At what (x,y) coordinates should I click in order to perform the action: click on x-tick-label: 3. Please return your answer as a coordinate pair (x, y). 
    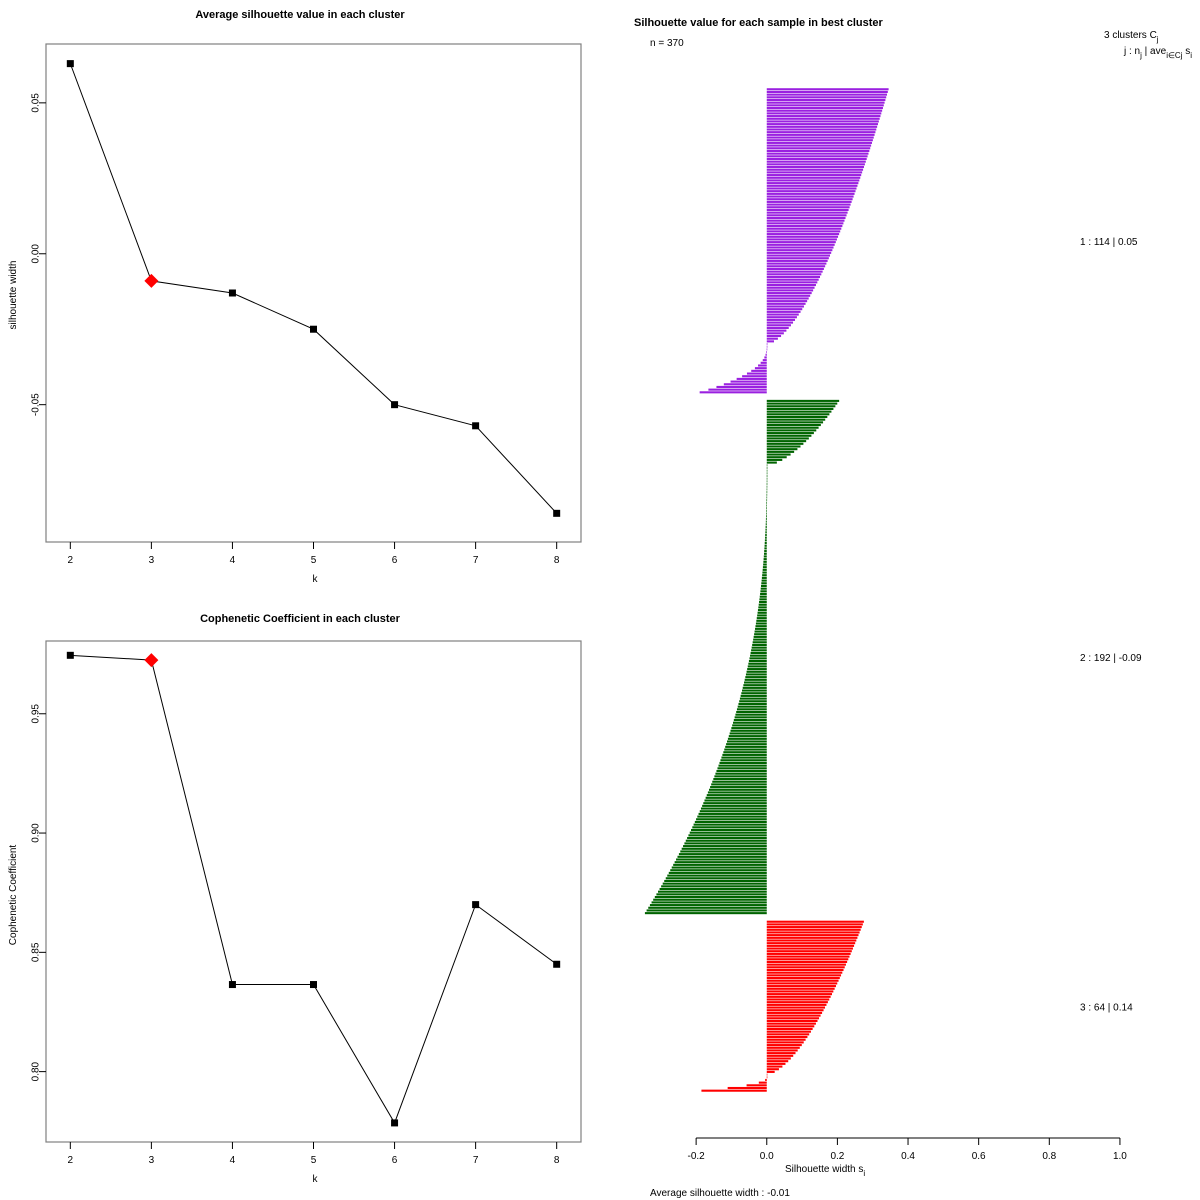
    Looking at the image, I should click on (152, 1160).